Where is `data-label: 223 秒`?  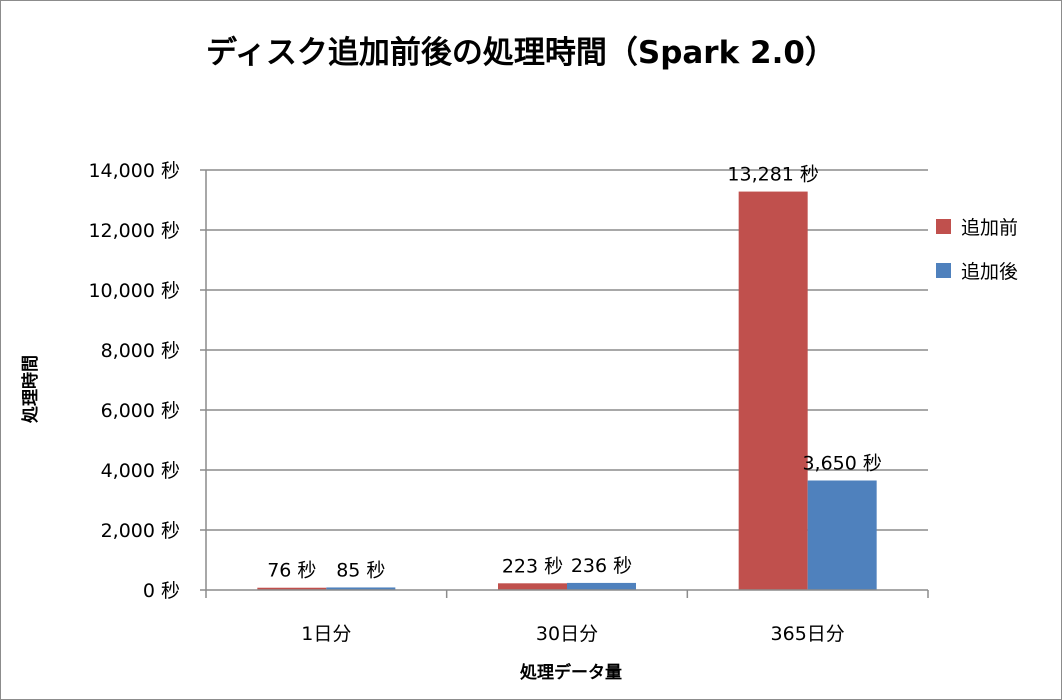
data-label: 223 秒 is located at coordinates (532, 566).